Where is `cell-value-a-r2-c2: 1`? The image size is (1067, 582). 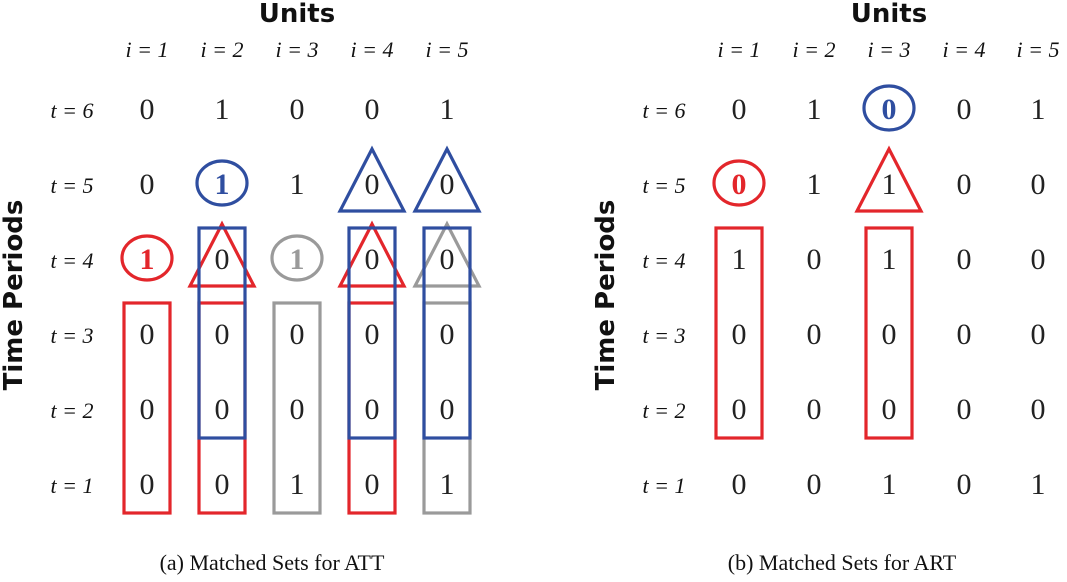
cell-value-a-r2-c2: 1 is located at coordinates (222, 184).